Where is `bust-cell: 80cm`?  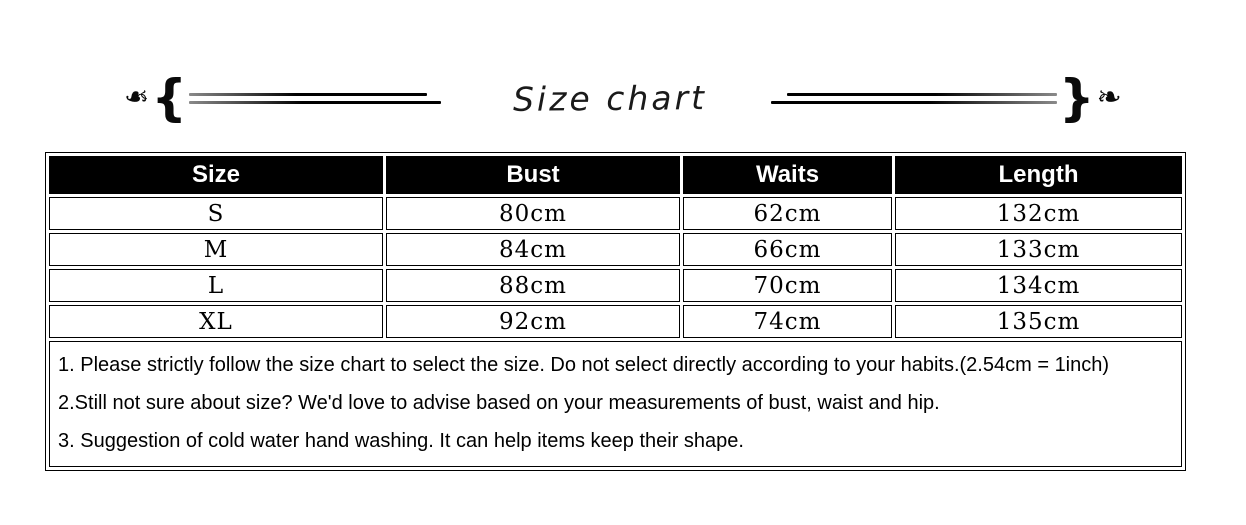 bust-cell: 80cm is located at coordinates (533, 213).